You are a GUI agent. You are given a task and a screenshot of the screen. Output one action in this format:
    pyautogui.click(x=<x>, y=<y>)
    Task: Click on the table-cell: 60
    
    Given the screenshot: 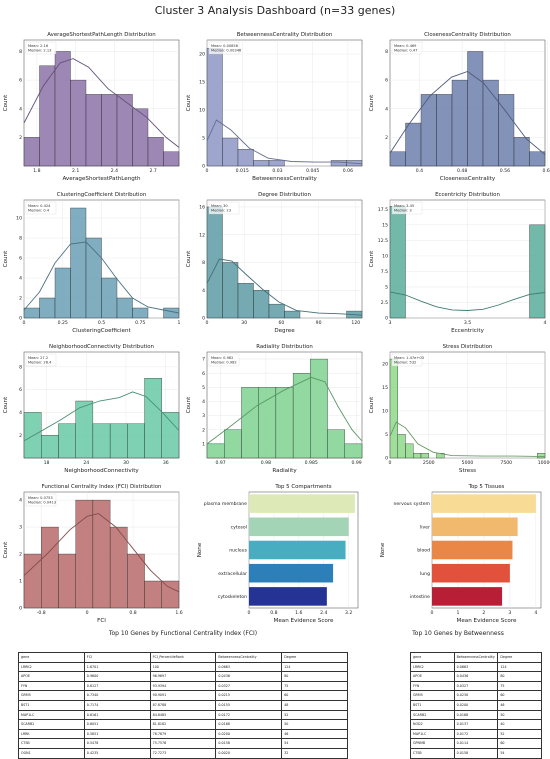 What is the action you would take?
    pyautogui.click(x=314, y=695)
    